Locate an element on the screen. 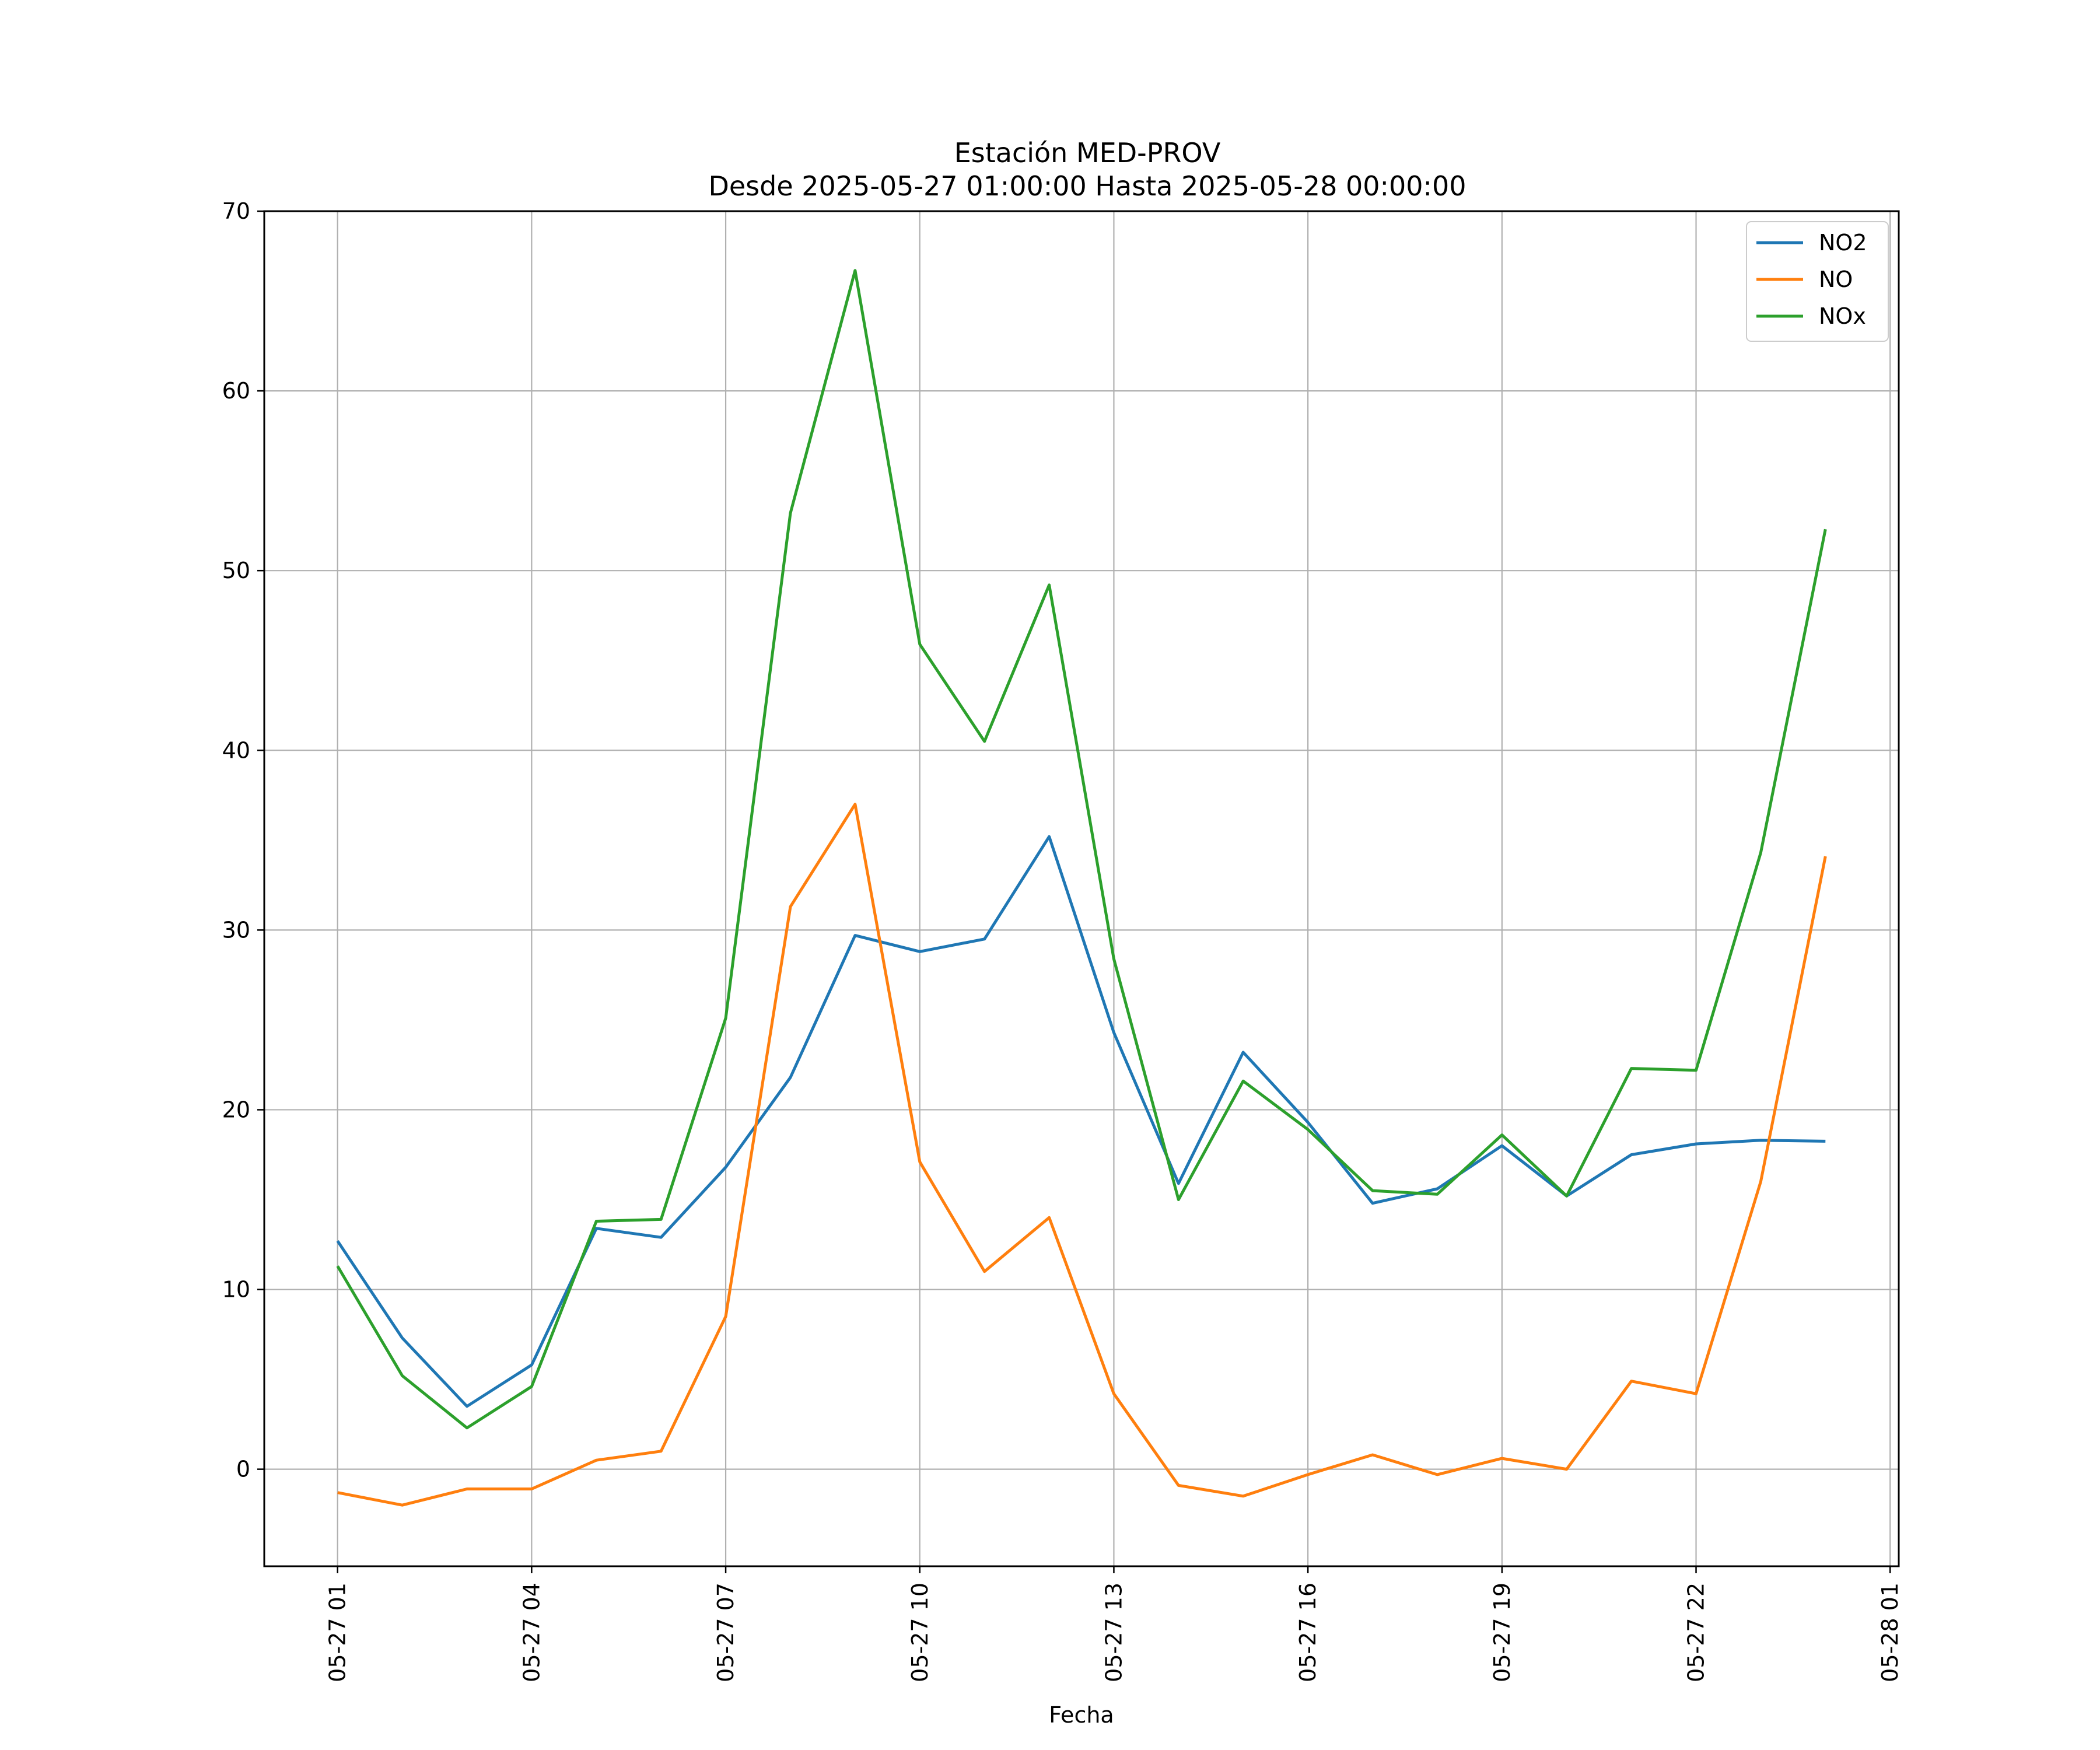 Image resolution: width=2100 pixels, height=1750 pixels. y-tick-label: 70 is located at coordinates (236, 211).